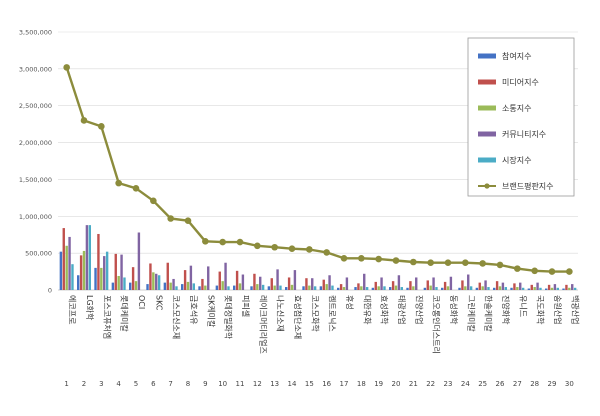 This screenshot has width=600, height=416. I want to click on x-rank-number-13: 13, so click(274, 384).